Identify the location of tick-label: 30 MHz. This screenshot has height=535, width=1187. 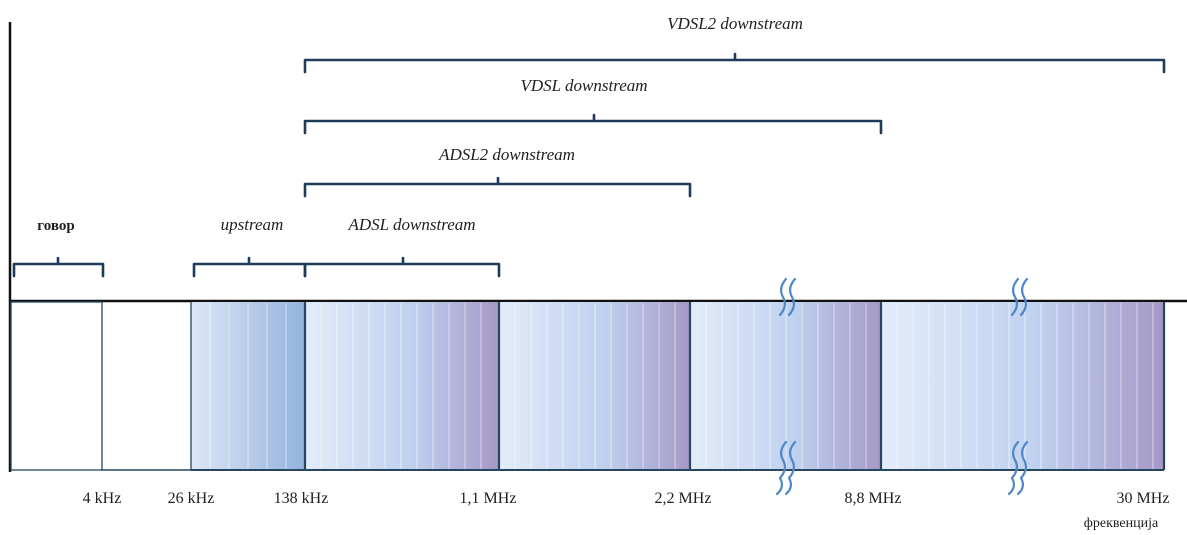
(1143, 498).